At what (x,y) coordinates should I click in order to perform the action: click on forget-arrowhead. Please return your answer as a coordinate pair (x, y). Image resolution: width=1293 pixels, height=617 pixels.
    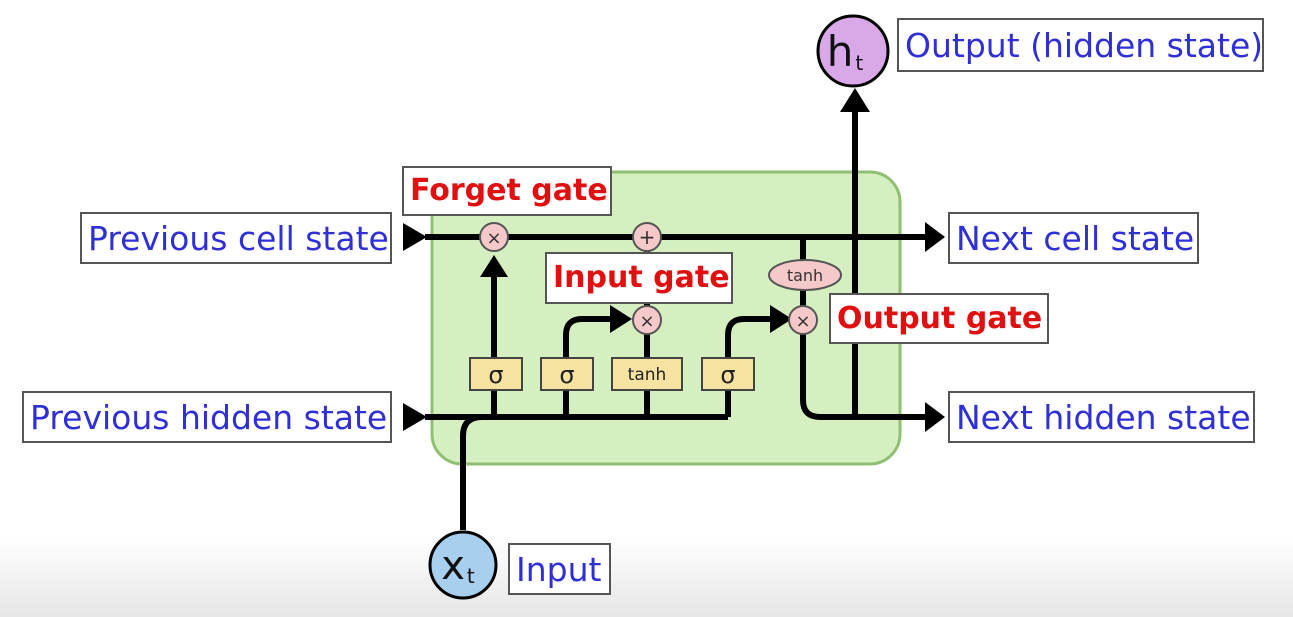
    Looking at the image, I should click on (494, 266).